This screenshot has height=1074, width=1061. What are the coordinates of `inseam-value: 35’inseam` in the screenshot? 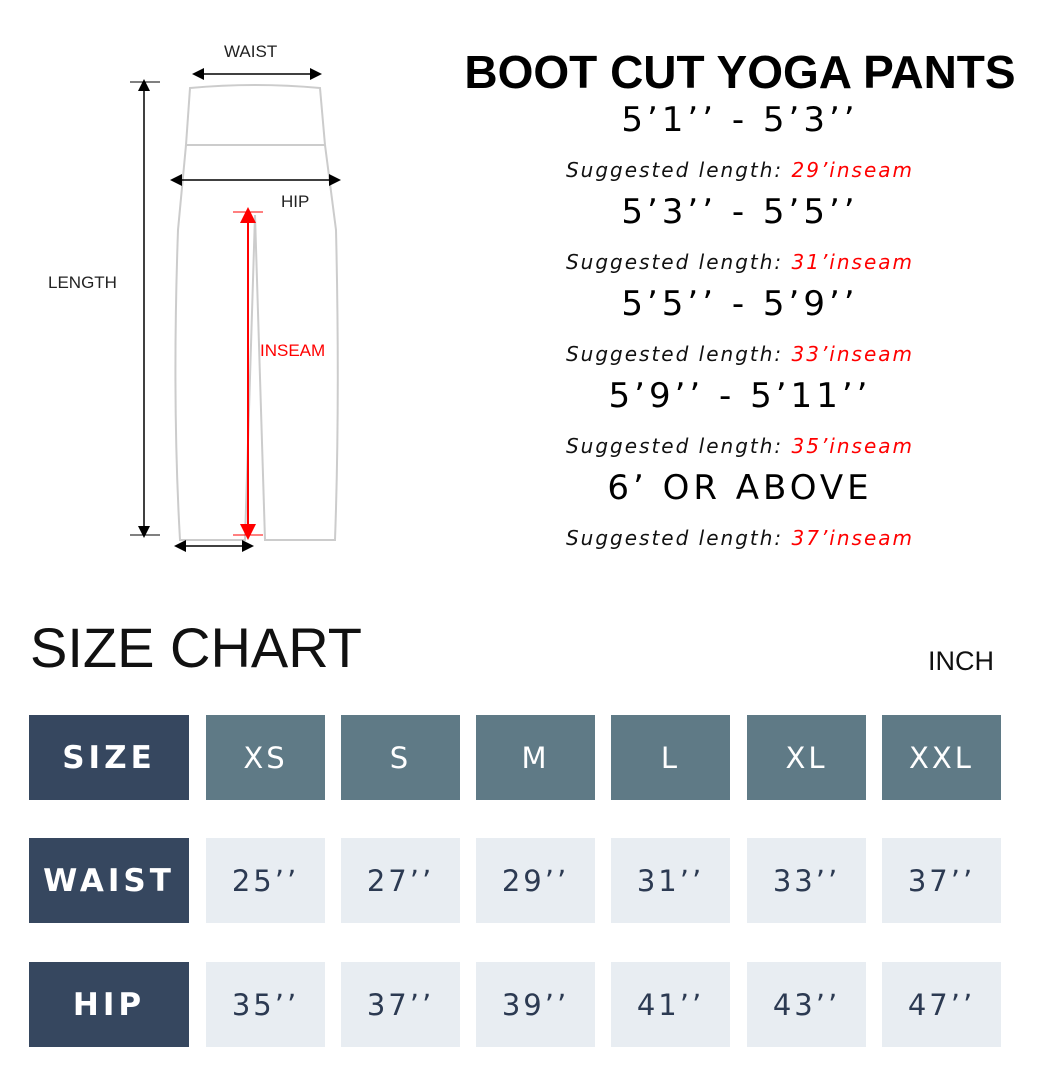 It's located at (853, 446).